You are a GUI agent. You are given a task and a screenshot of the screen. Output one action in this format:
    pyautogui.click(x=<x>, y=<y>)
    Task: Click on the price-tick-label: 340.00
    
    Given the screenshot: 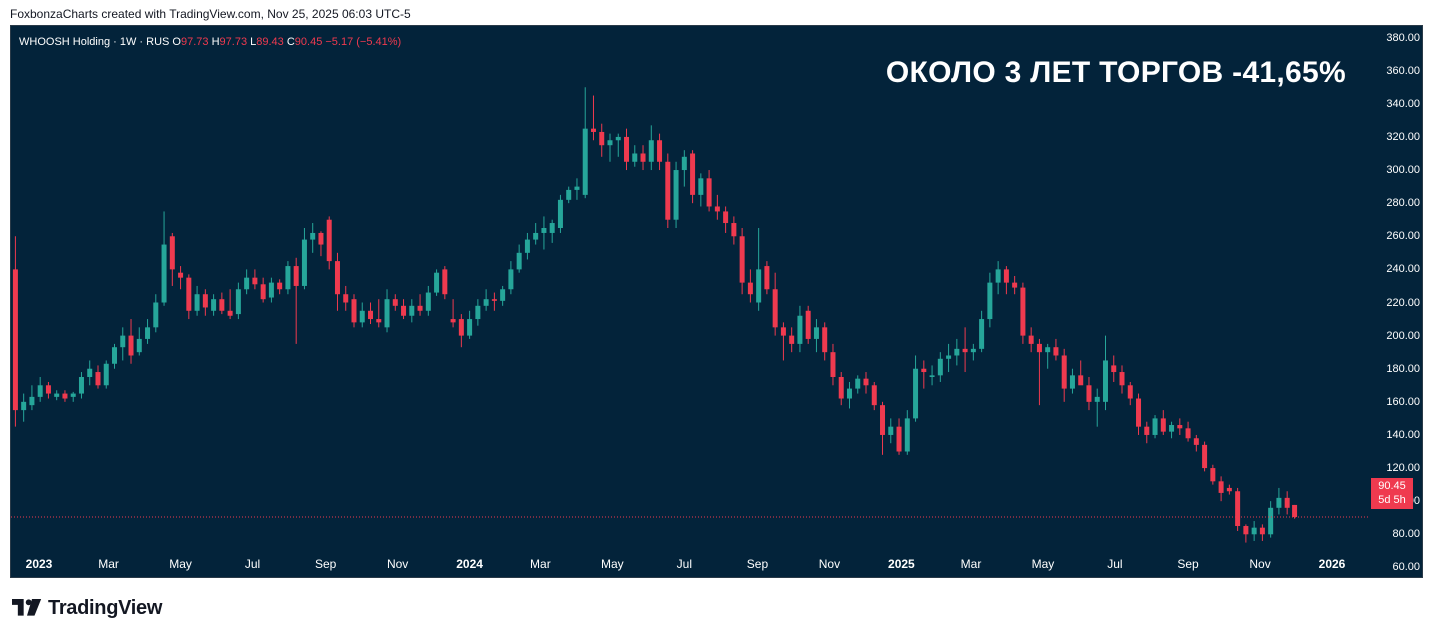 What is the action you would take?
    pyautogui.click(x=1403, y=103)
    